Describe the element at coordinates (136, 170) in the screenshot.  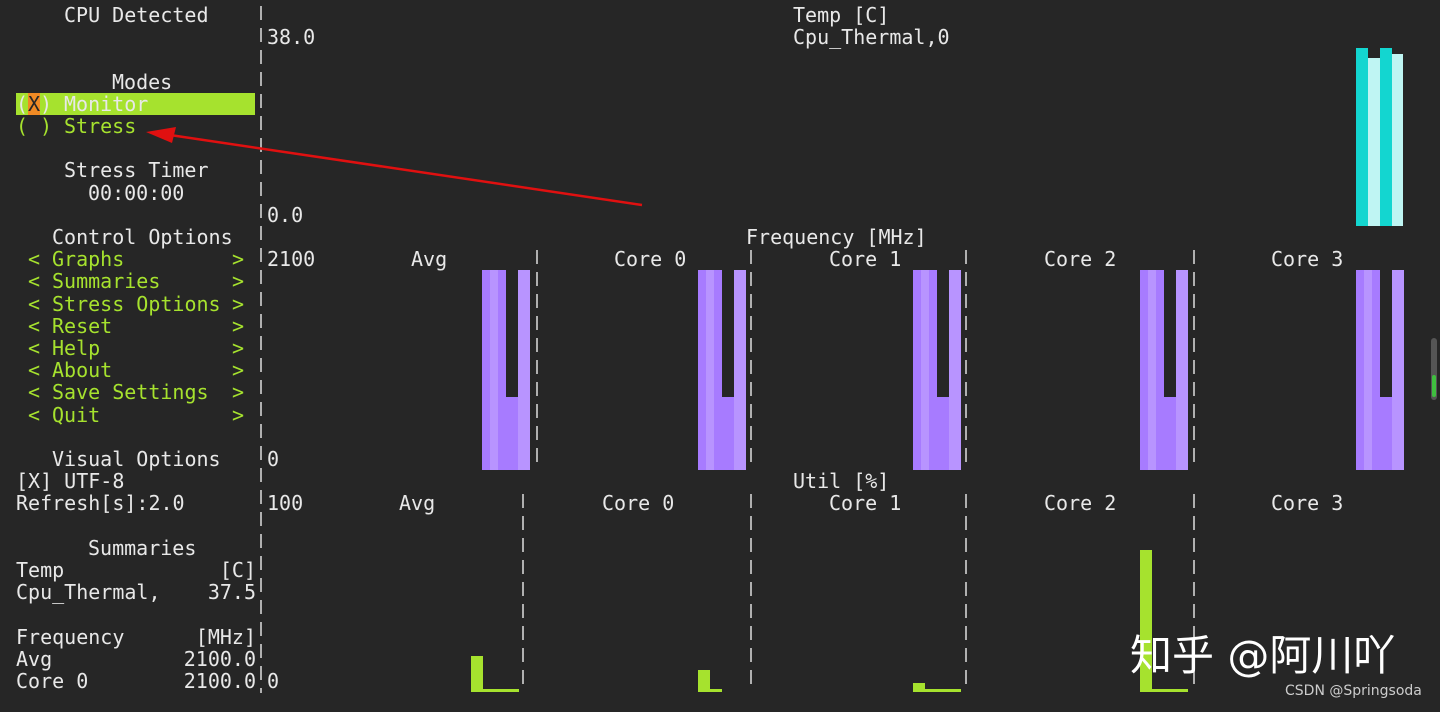
I see `section-title: Stress Timer` at that location.